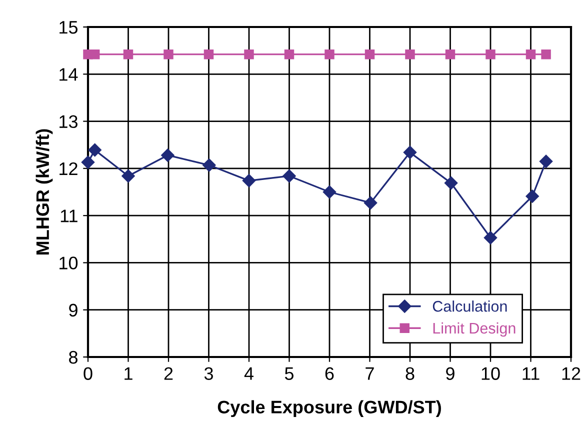 This screenshot has width=584, height=441. What do you see at coordinates (289, 373) in the screenshot?
I see `x-tick-label: 5` at bounding box center [289, 373].